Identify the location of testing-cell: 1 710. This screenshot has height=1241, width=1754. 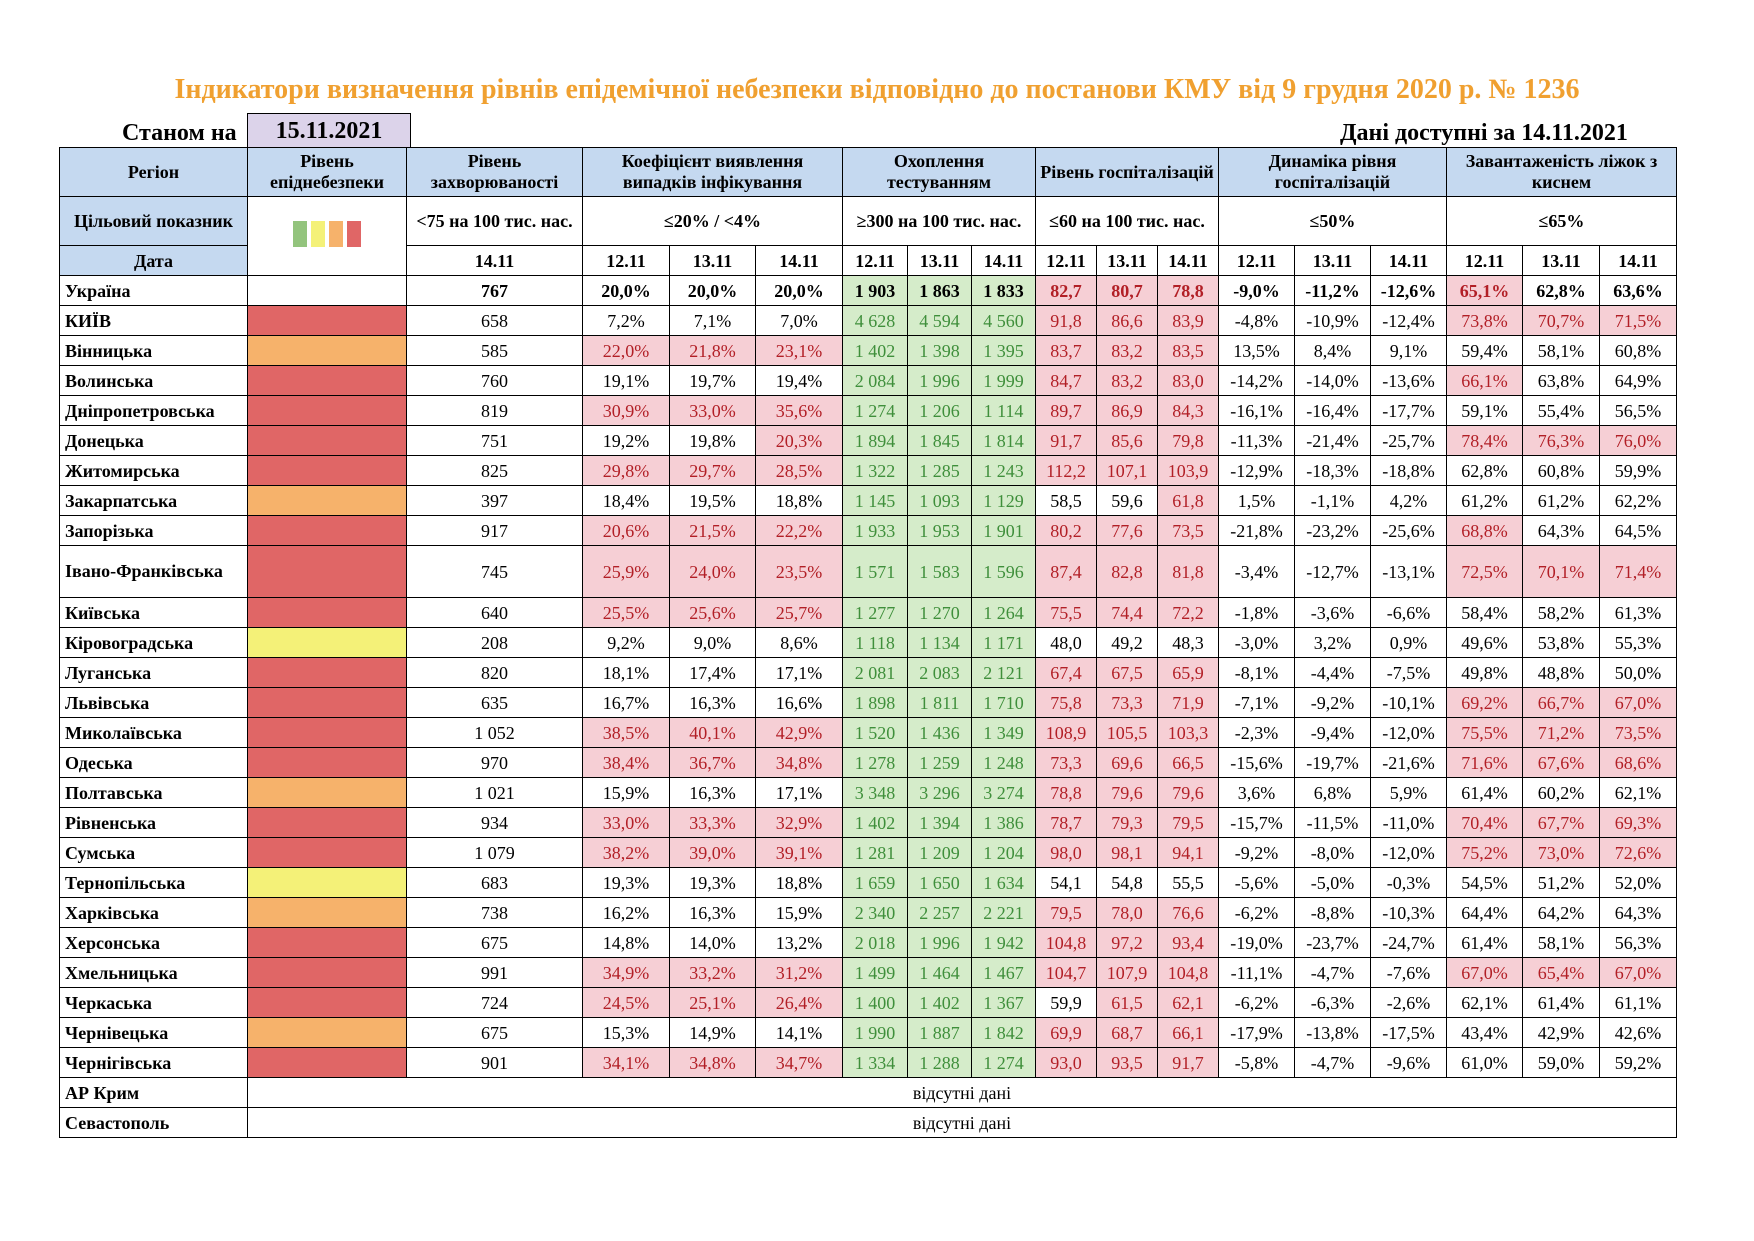
(1003, 702).